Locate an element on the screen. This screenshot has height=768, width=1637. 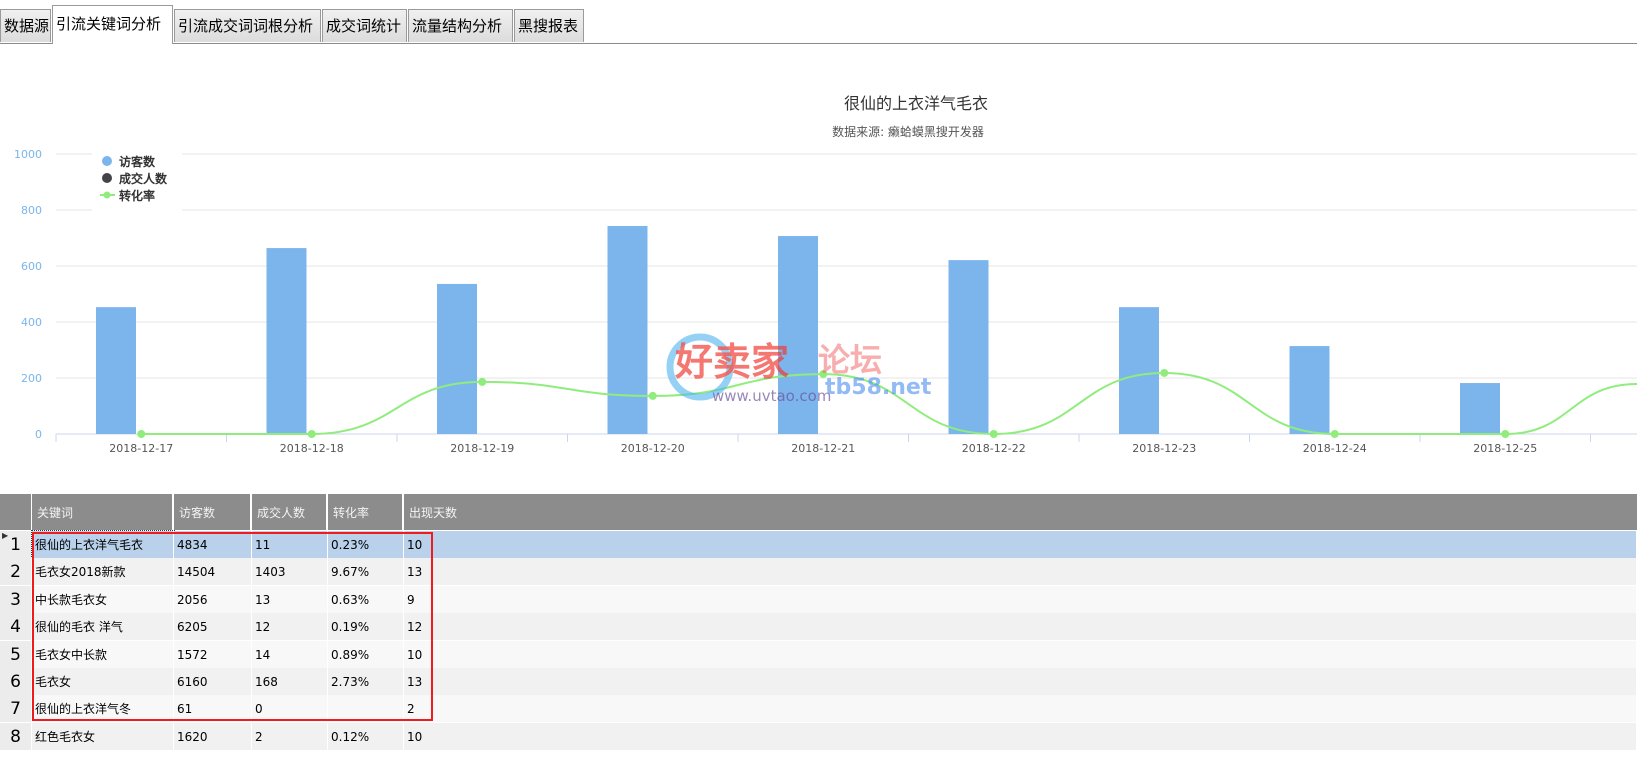
y-tick-label: 400 is located at coordinates (31, 322).